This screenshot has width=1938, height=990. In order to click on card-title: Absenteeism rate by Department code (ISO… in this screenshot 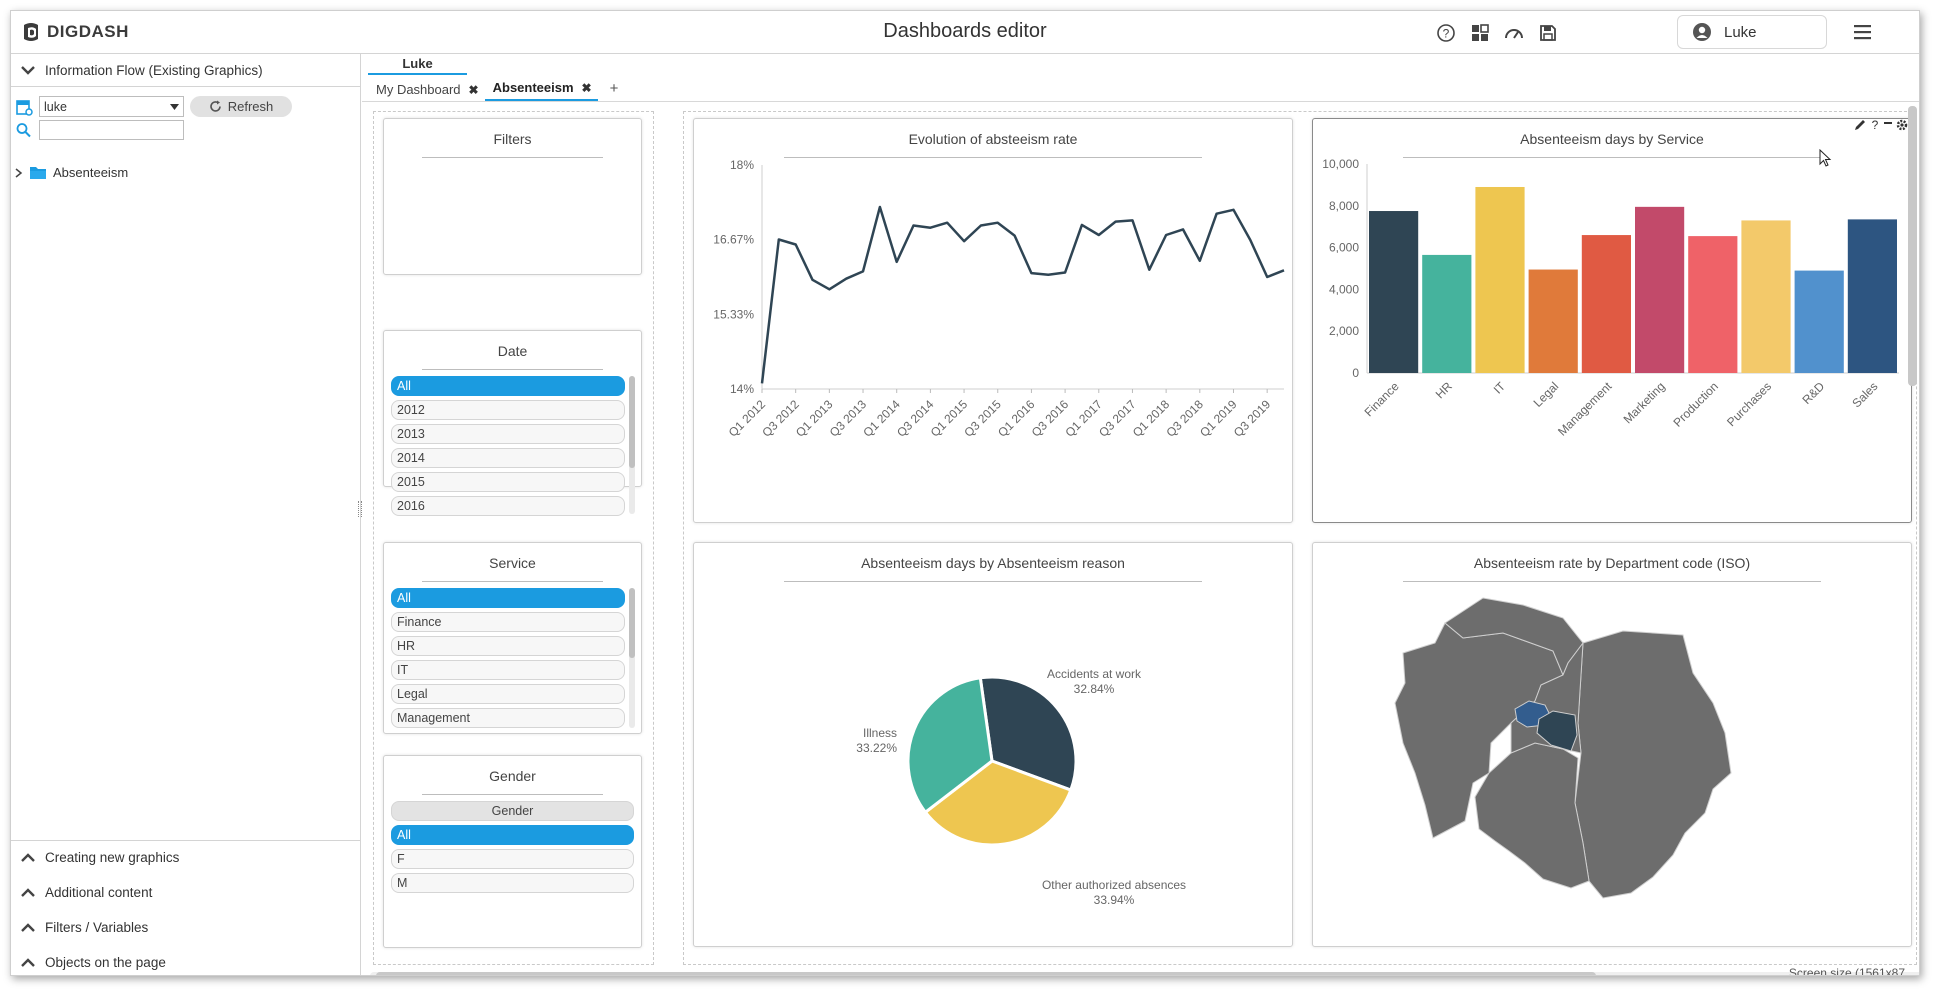, I will do `click(1612, 563)`.